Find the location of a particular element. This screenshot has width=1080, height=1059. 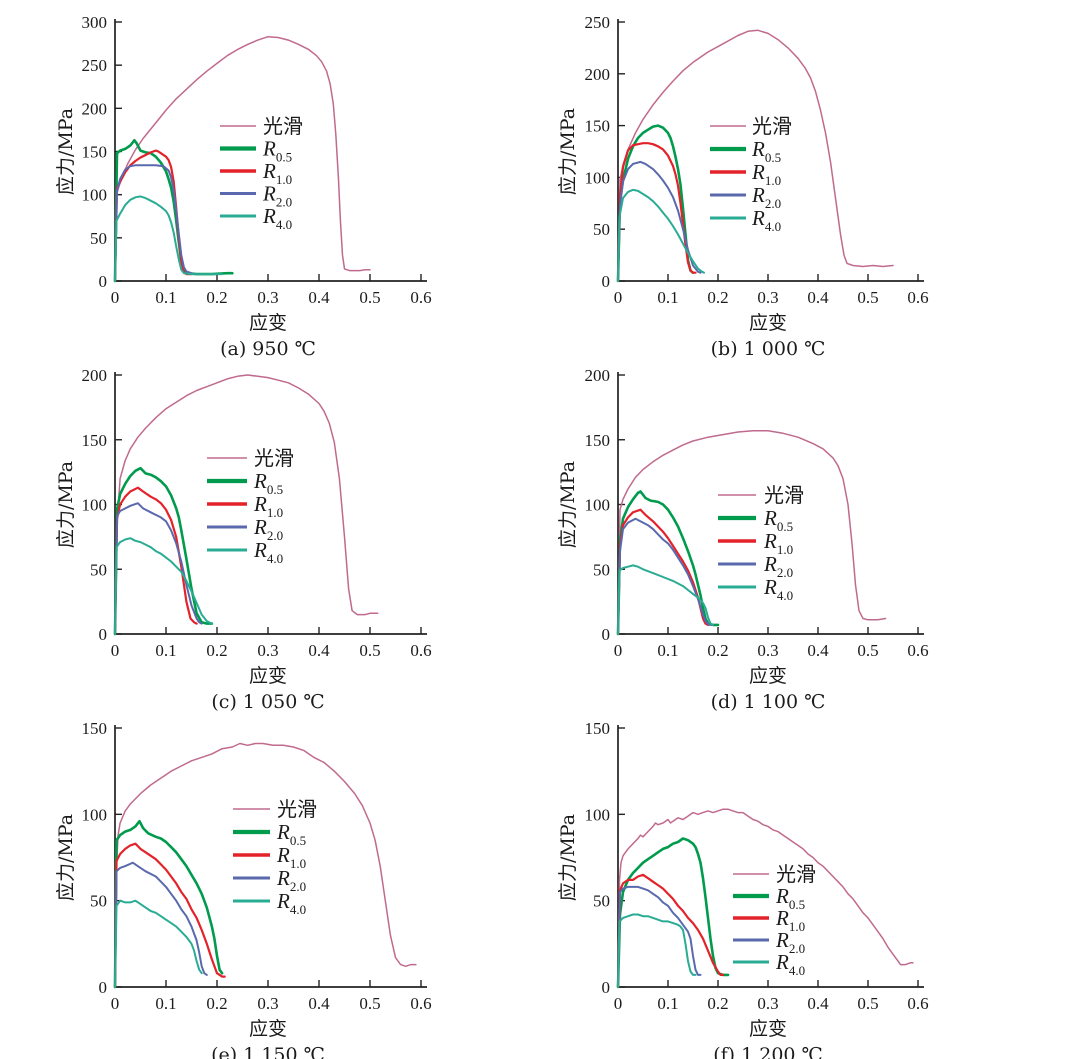

panel-text-a: 应力/MPa 应变 (a) 950 ℃ is located at coordinates (185, 234).